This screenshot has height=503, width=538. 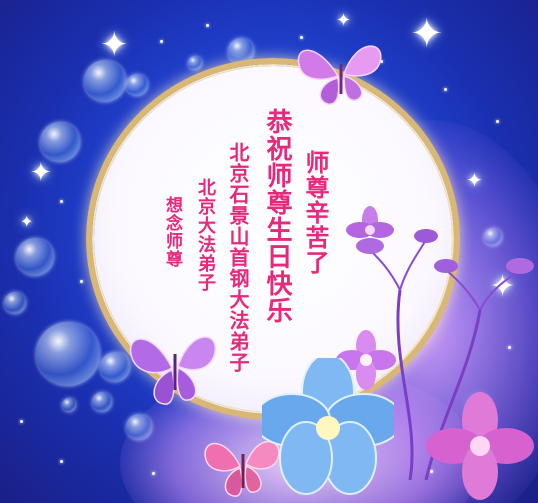 I want to click on greeting-line-3: 北京石景山首钢大法弟子, so click(x=238, y=257).